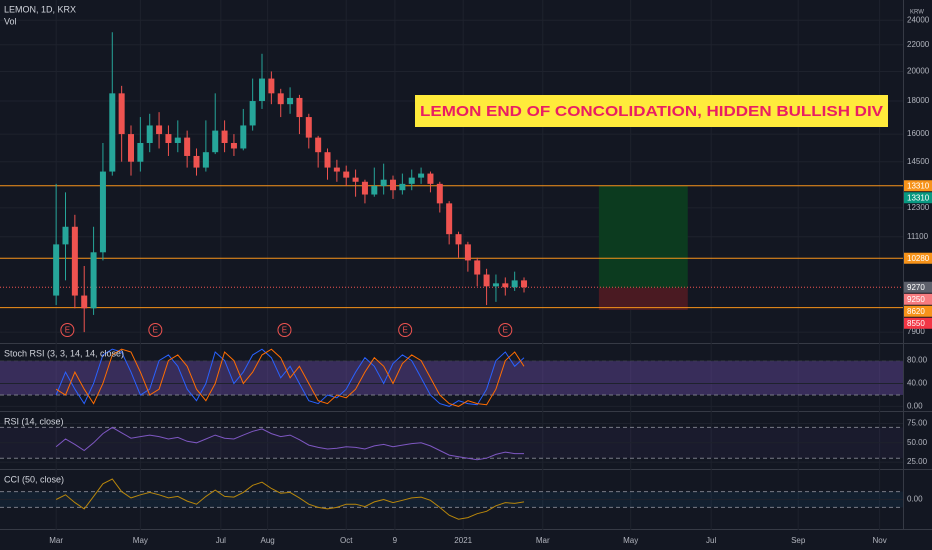  What do you see at coordinates (918, 44) in the screenshot?
I see `y-tick-label: 22000` at bounding box center [918, 44].